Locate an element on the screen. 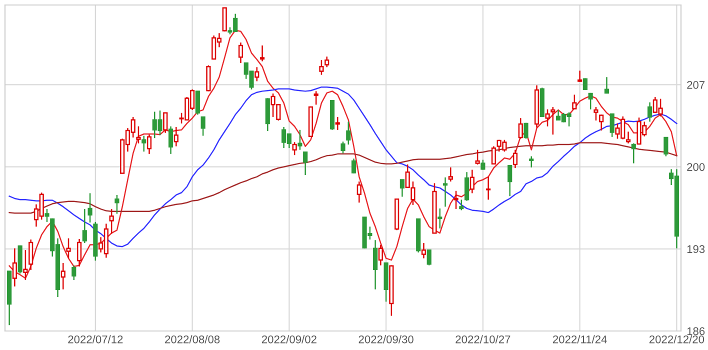 This screenshot has width=708, height=350. x-tick-label: 2022/07/12 is located at coordinates (95, 339).